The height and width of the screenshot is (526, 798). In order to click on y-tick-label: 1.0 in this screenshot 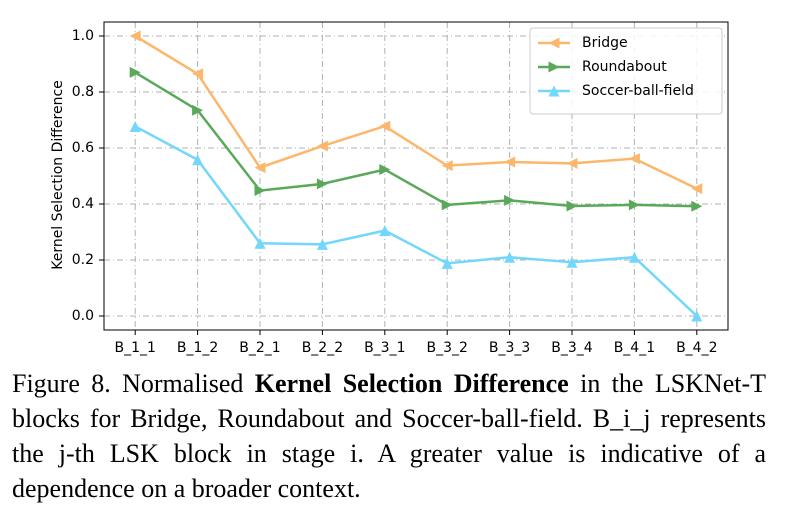, I will do `click(83, 36)`.